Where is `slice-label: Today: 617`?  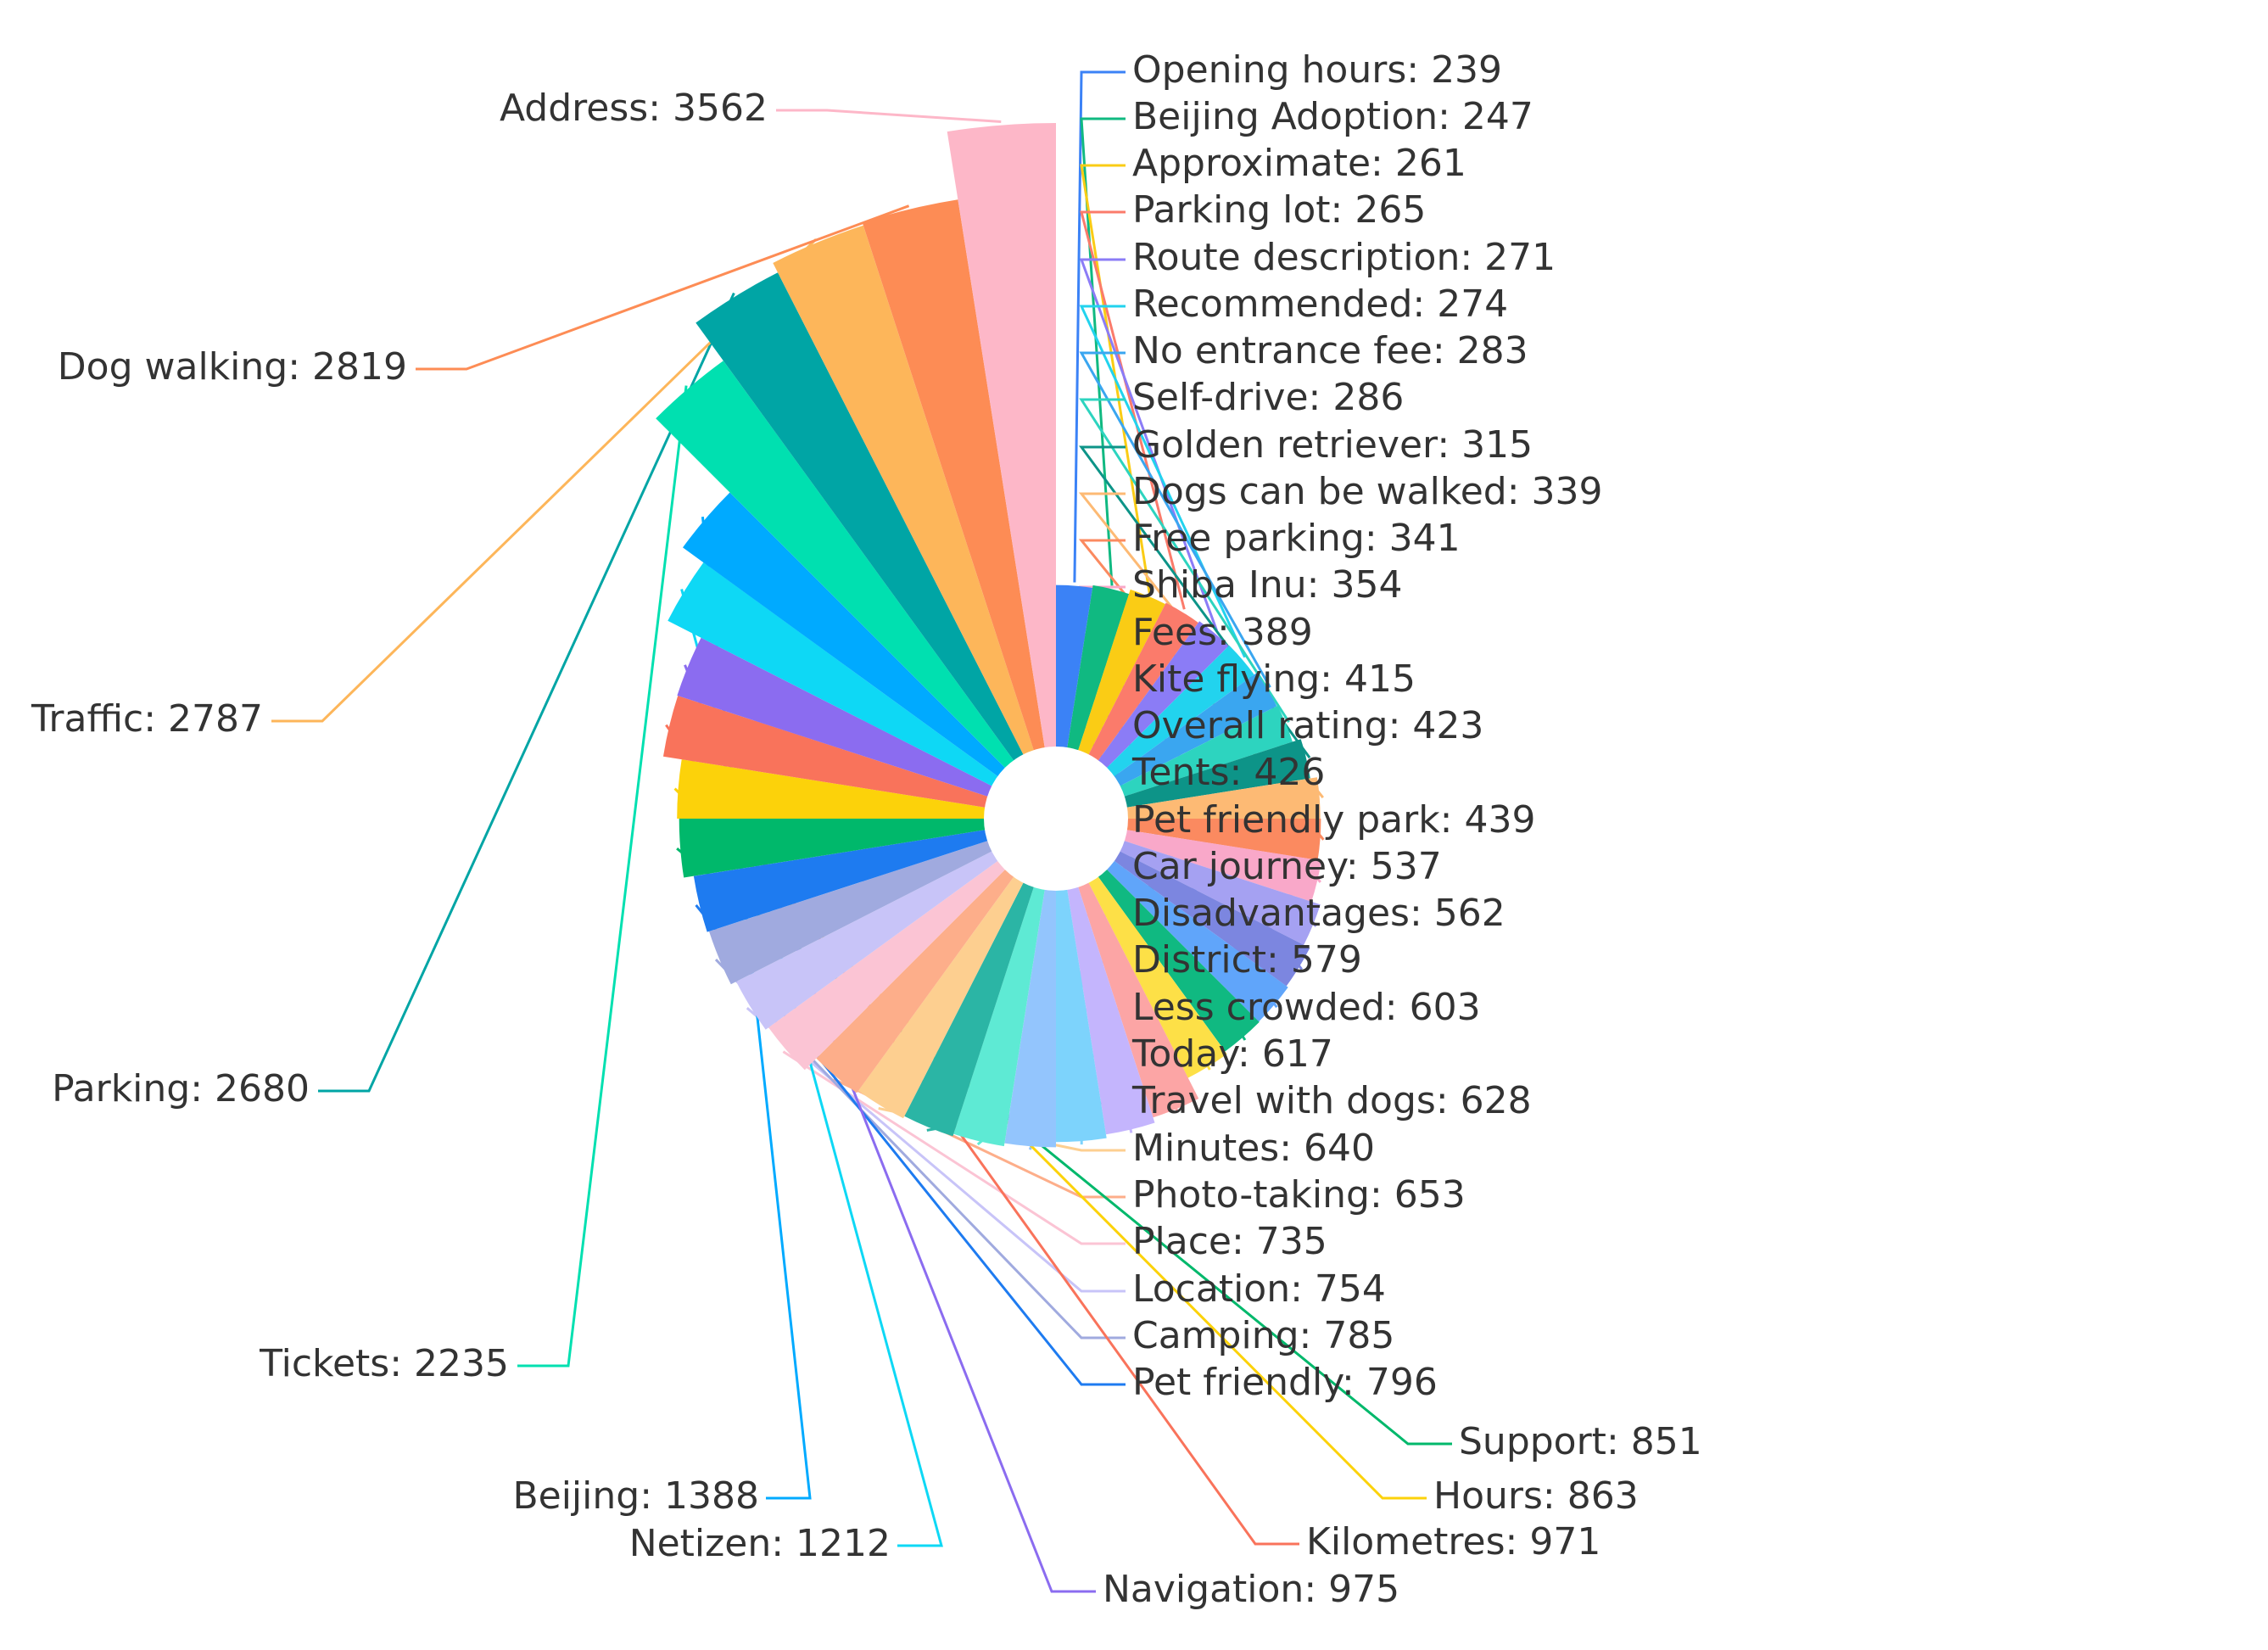
slice-label: Today: 617 is located at coordinates (1232, 1054).